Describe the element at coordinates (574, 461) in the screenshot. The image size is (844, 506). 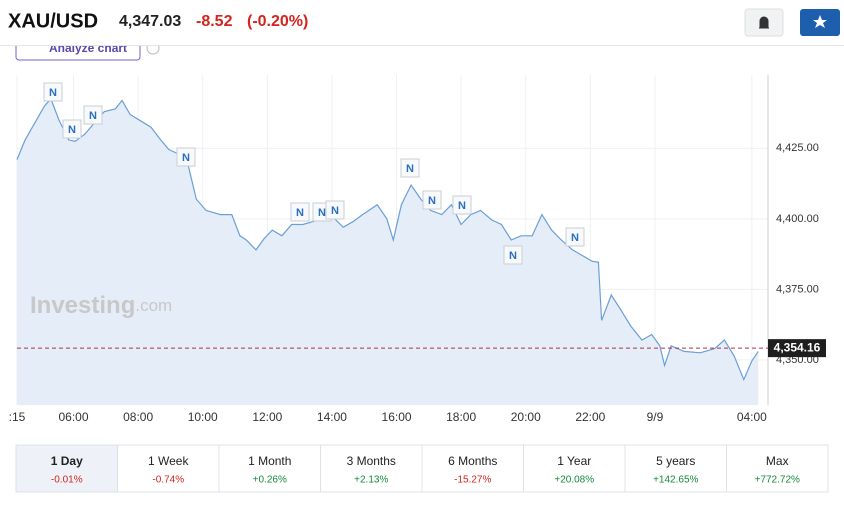
I see `period-label: 1 Year` at that location.